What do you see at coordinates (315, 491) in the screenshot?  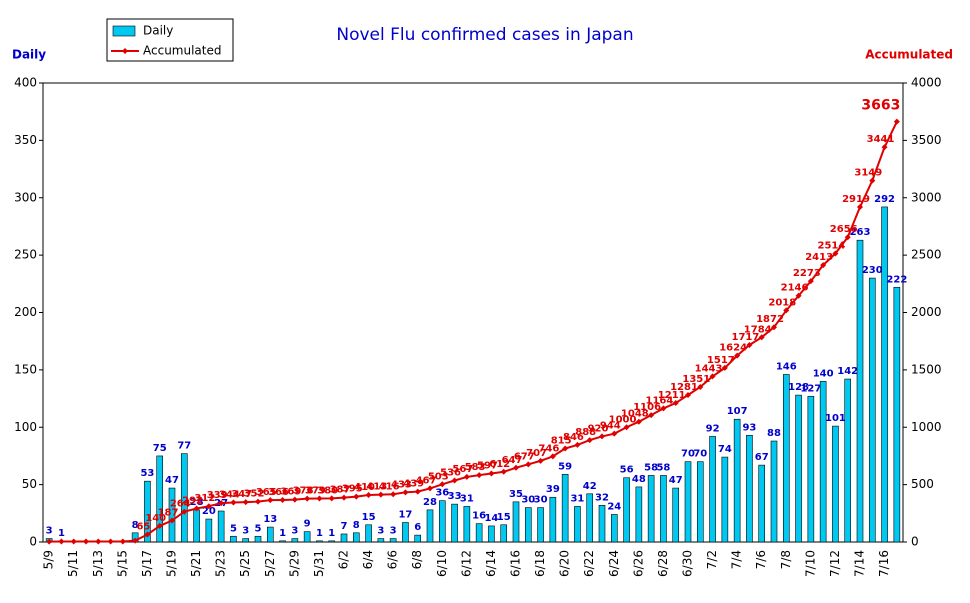 I see `data-label: 379` at bounding box center [315, 491].